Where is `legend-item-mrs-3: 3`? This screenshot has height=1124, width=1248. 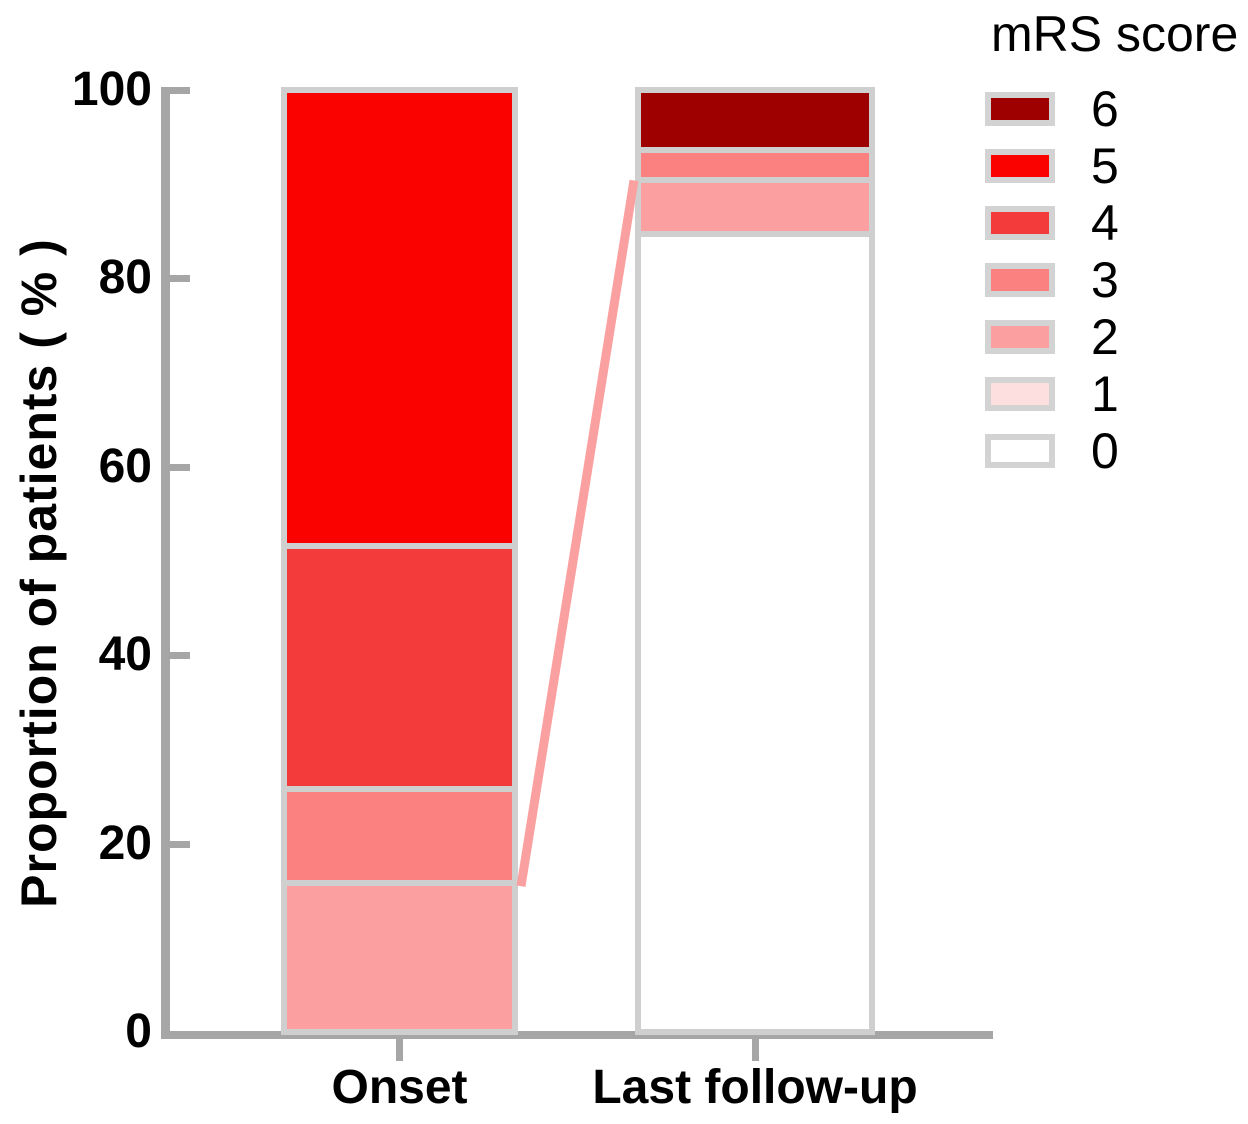
legend-item-mrs-3: 3 is located at coordinates (1111, 280).